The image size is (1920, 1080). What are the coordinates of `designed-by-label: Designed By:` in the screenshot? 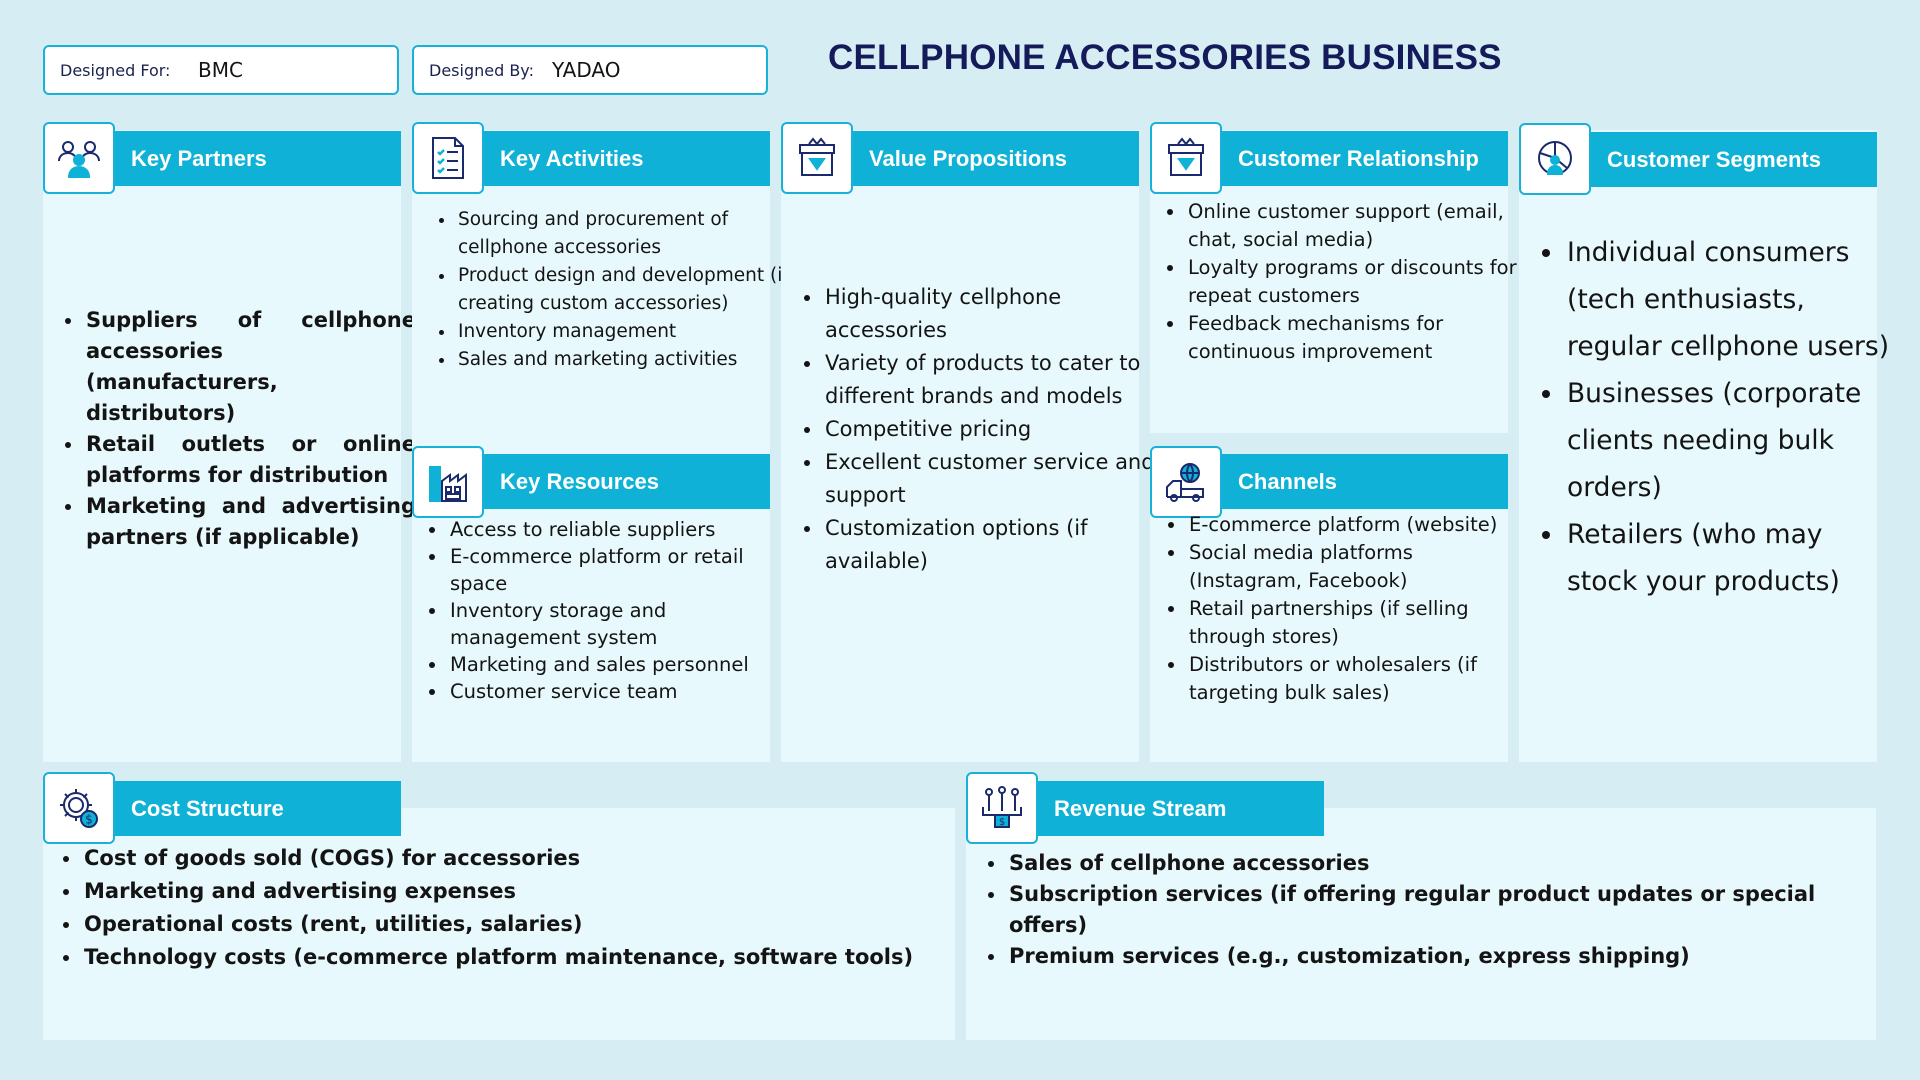 It's located at (481, 70).